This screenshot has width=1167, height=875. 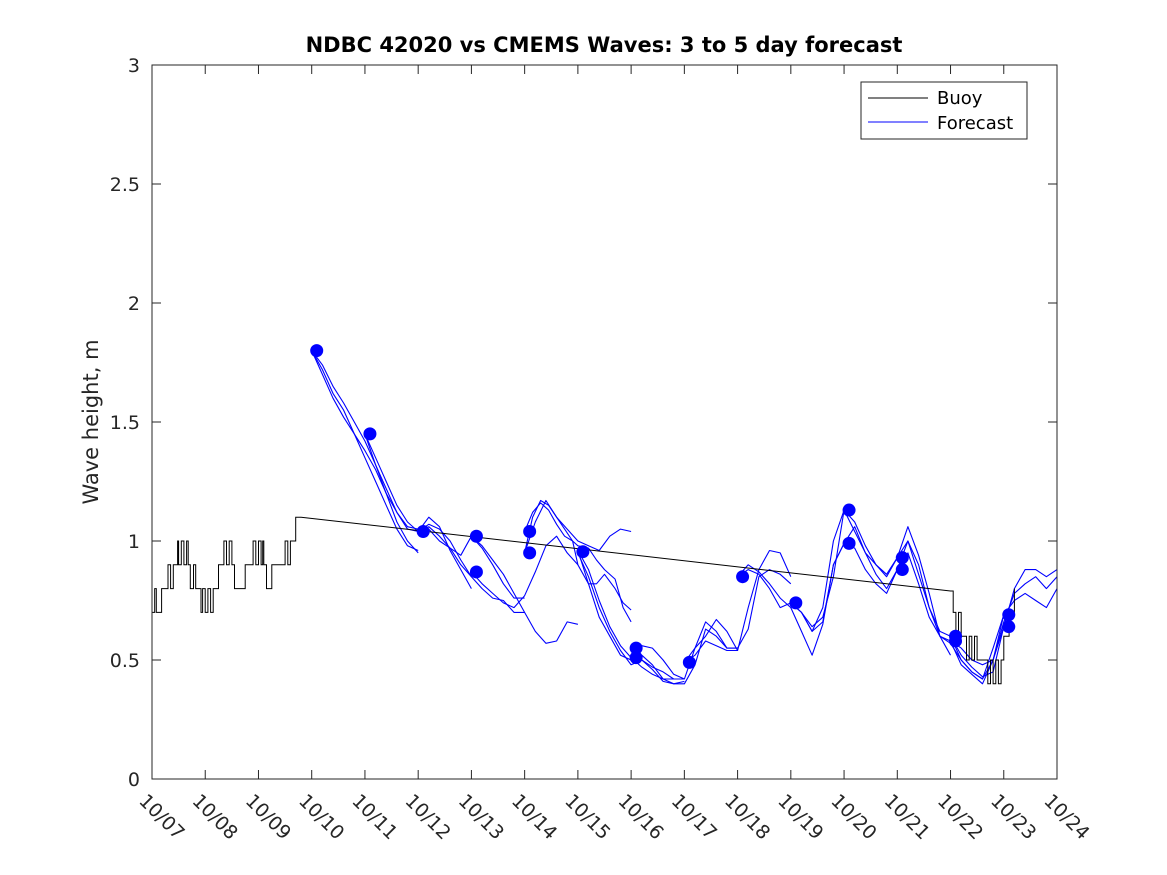 What do you see at coordinates (268, 817) in the screenshot?
I see `x-tick-label: 10/09` at bounding box center [268, 817].